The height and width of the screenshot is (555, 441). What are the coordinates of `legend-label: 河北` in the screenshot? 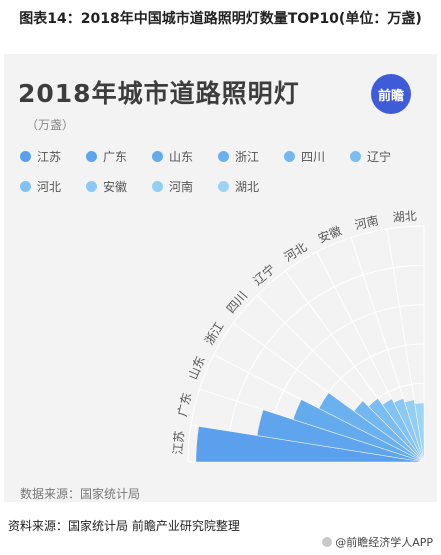 It's located at (49, 186).